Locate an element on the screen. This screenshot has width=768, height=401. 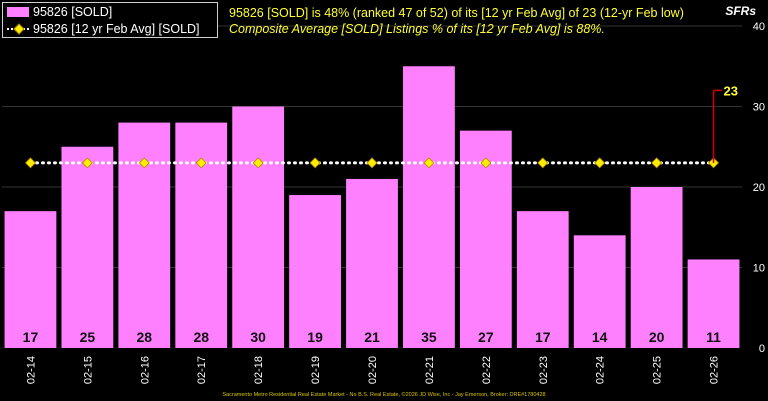
x-tick-label: 02-15 is located at coordinates (88, 370).